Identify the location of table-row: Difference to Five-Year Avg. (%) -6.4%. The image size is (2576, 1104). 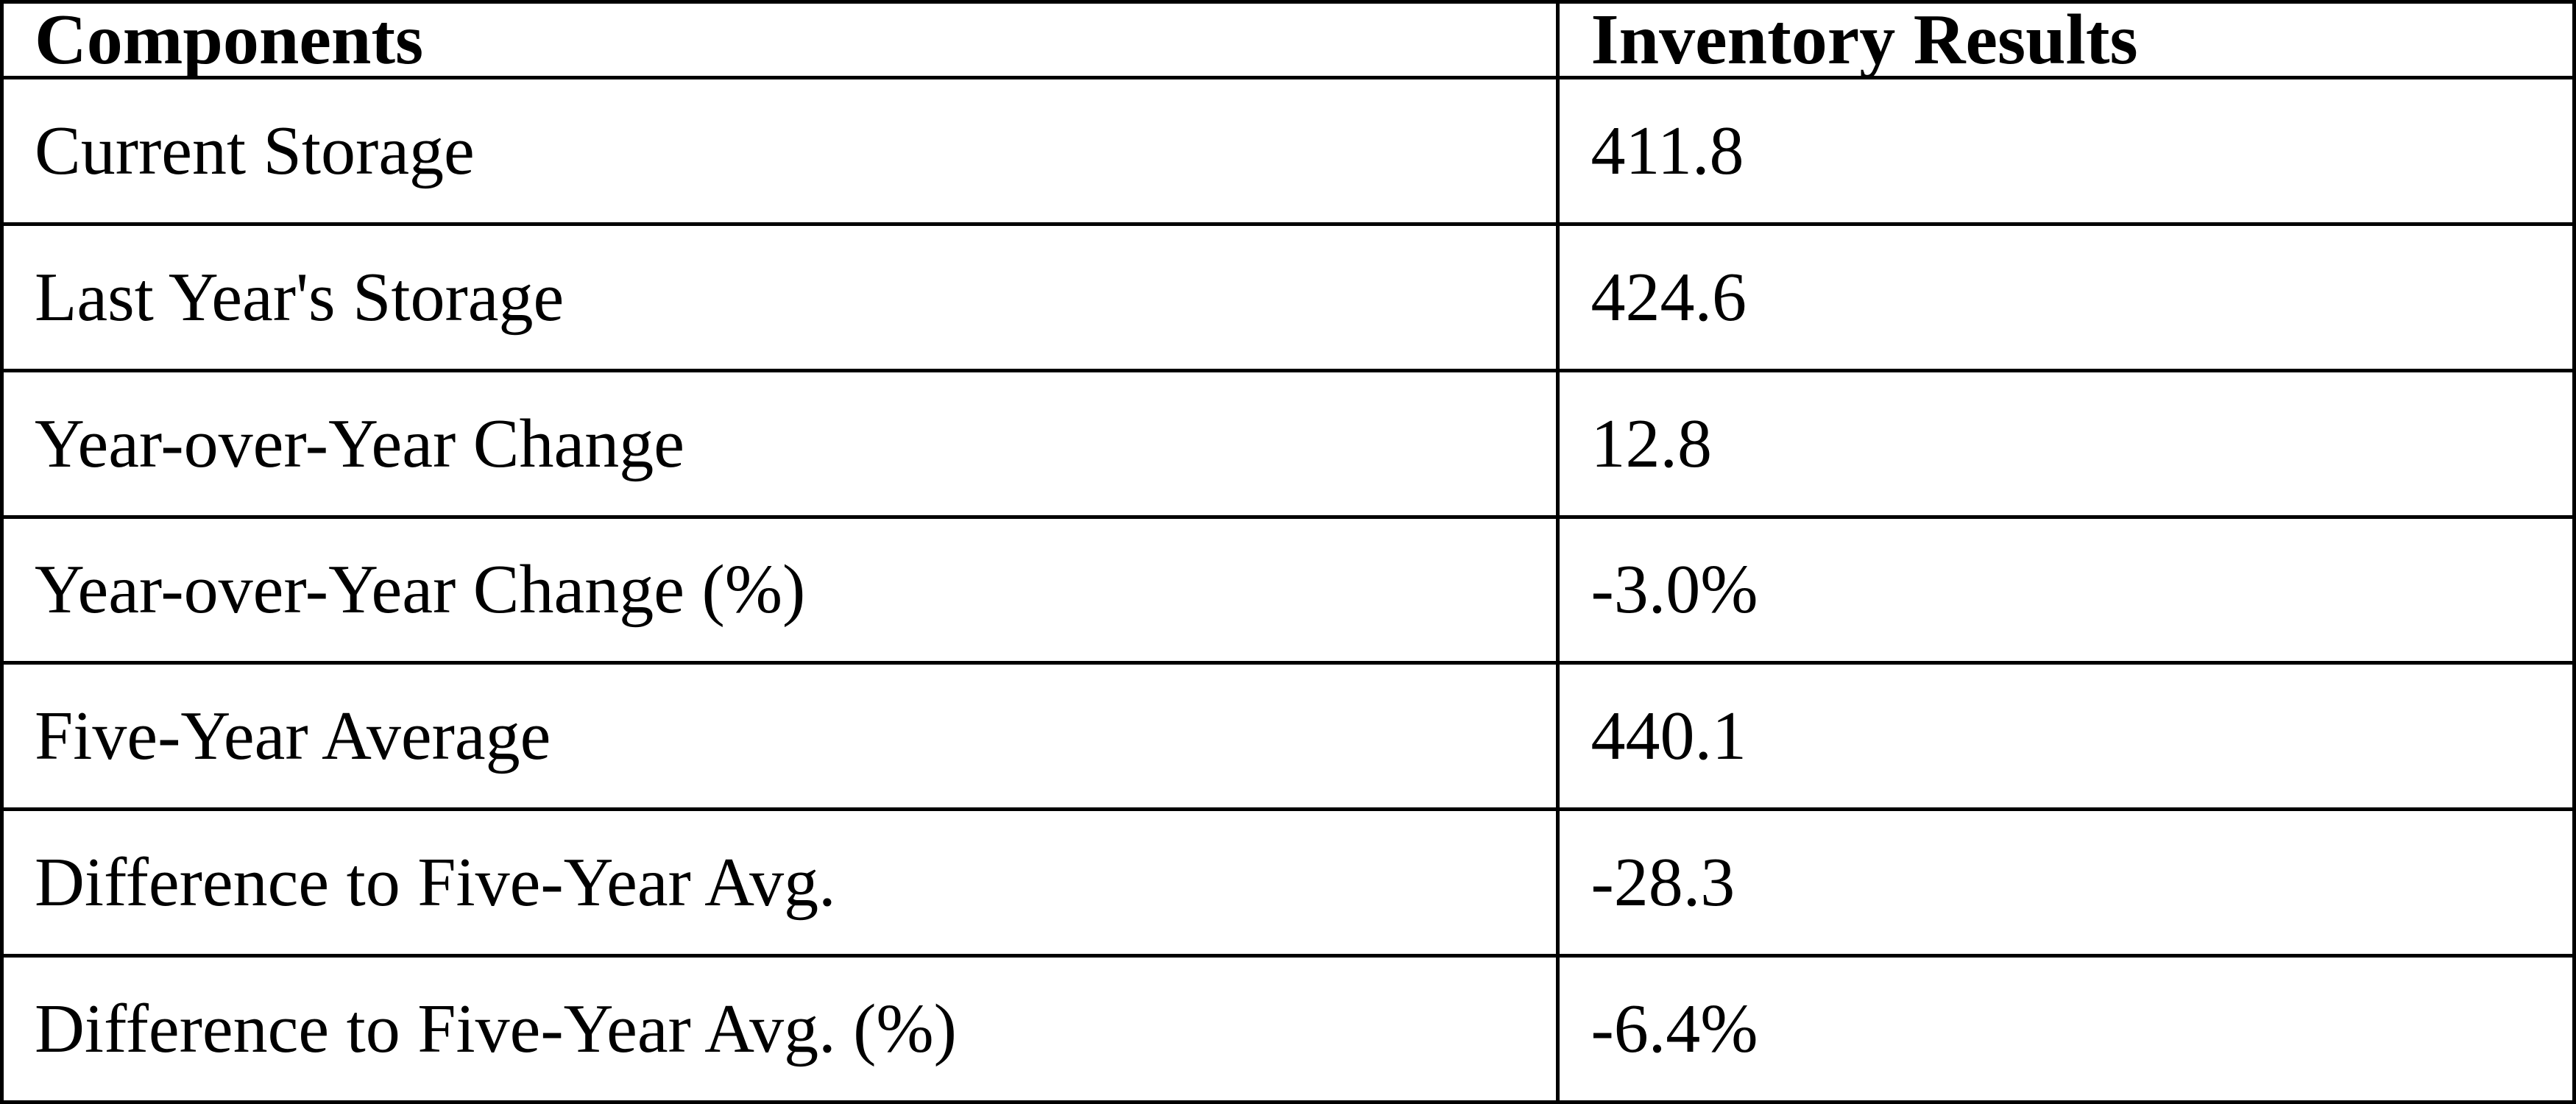
(1288, 1029).